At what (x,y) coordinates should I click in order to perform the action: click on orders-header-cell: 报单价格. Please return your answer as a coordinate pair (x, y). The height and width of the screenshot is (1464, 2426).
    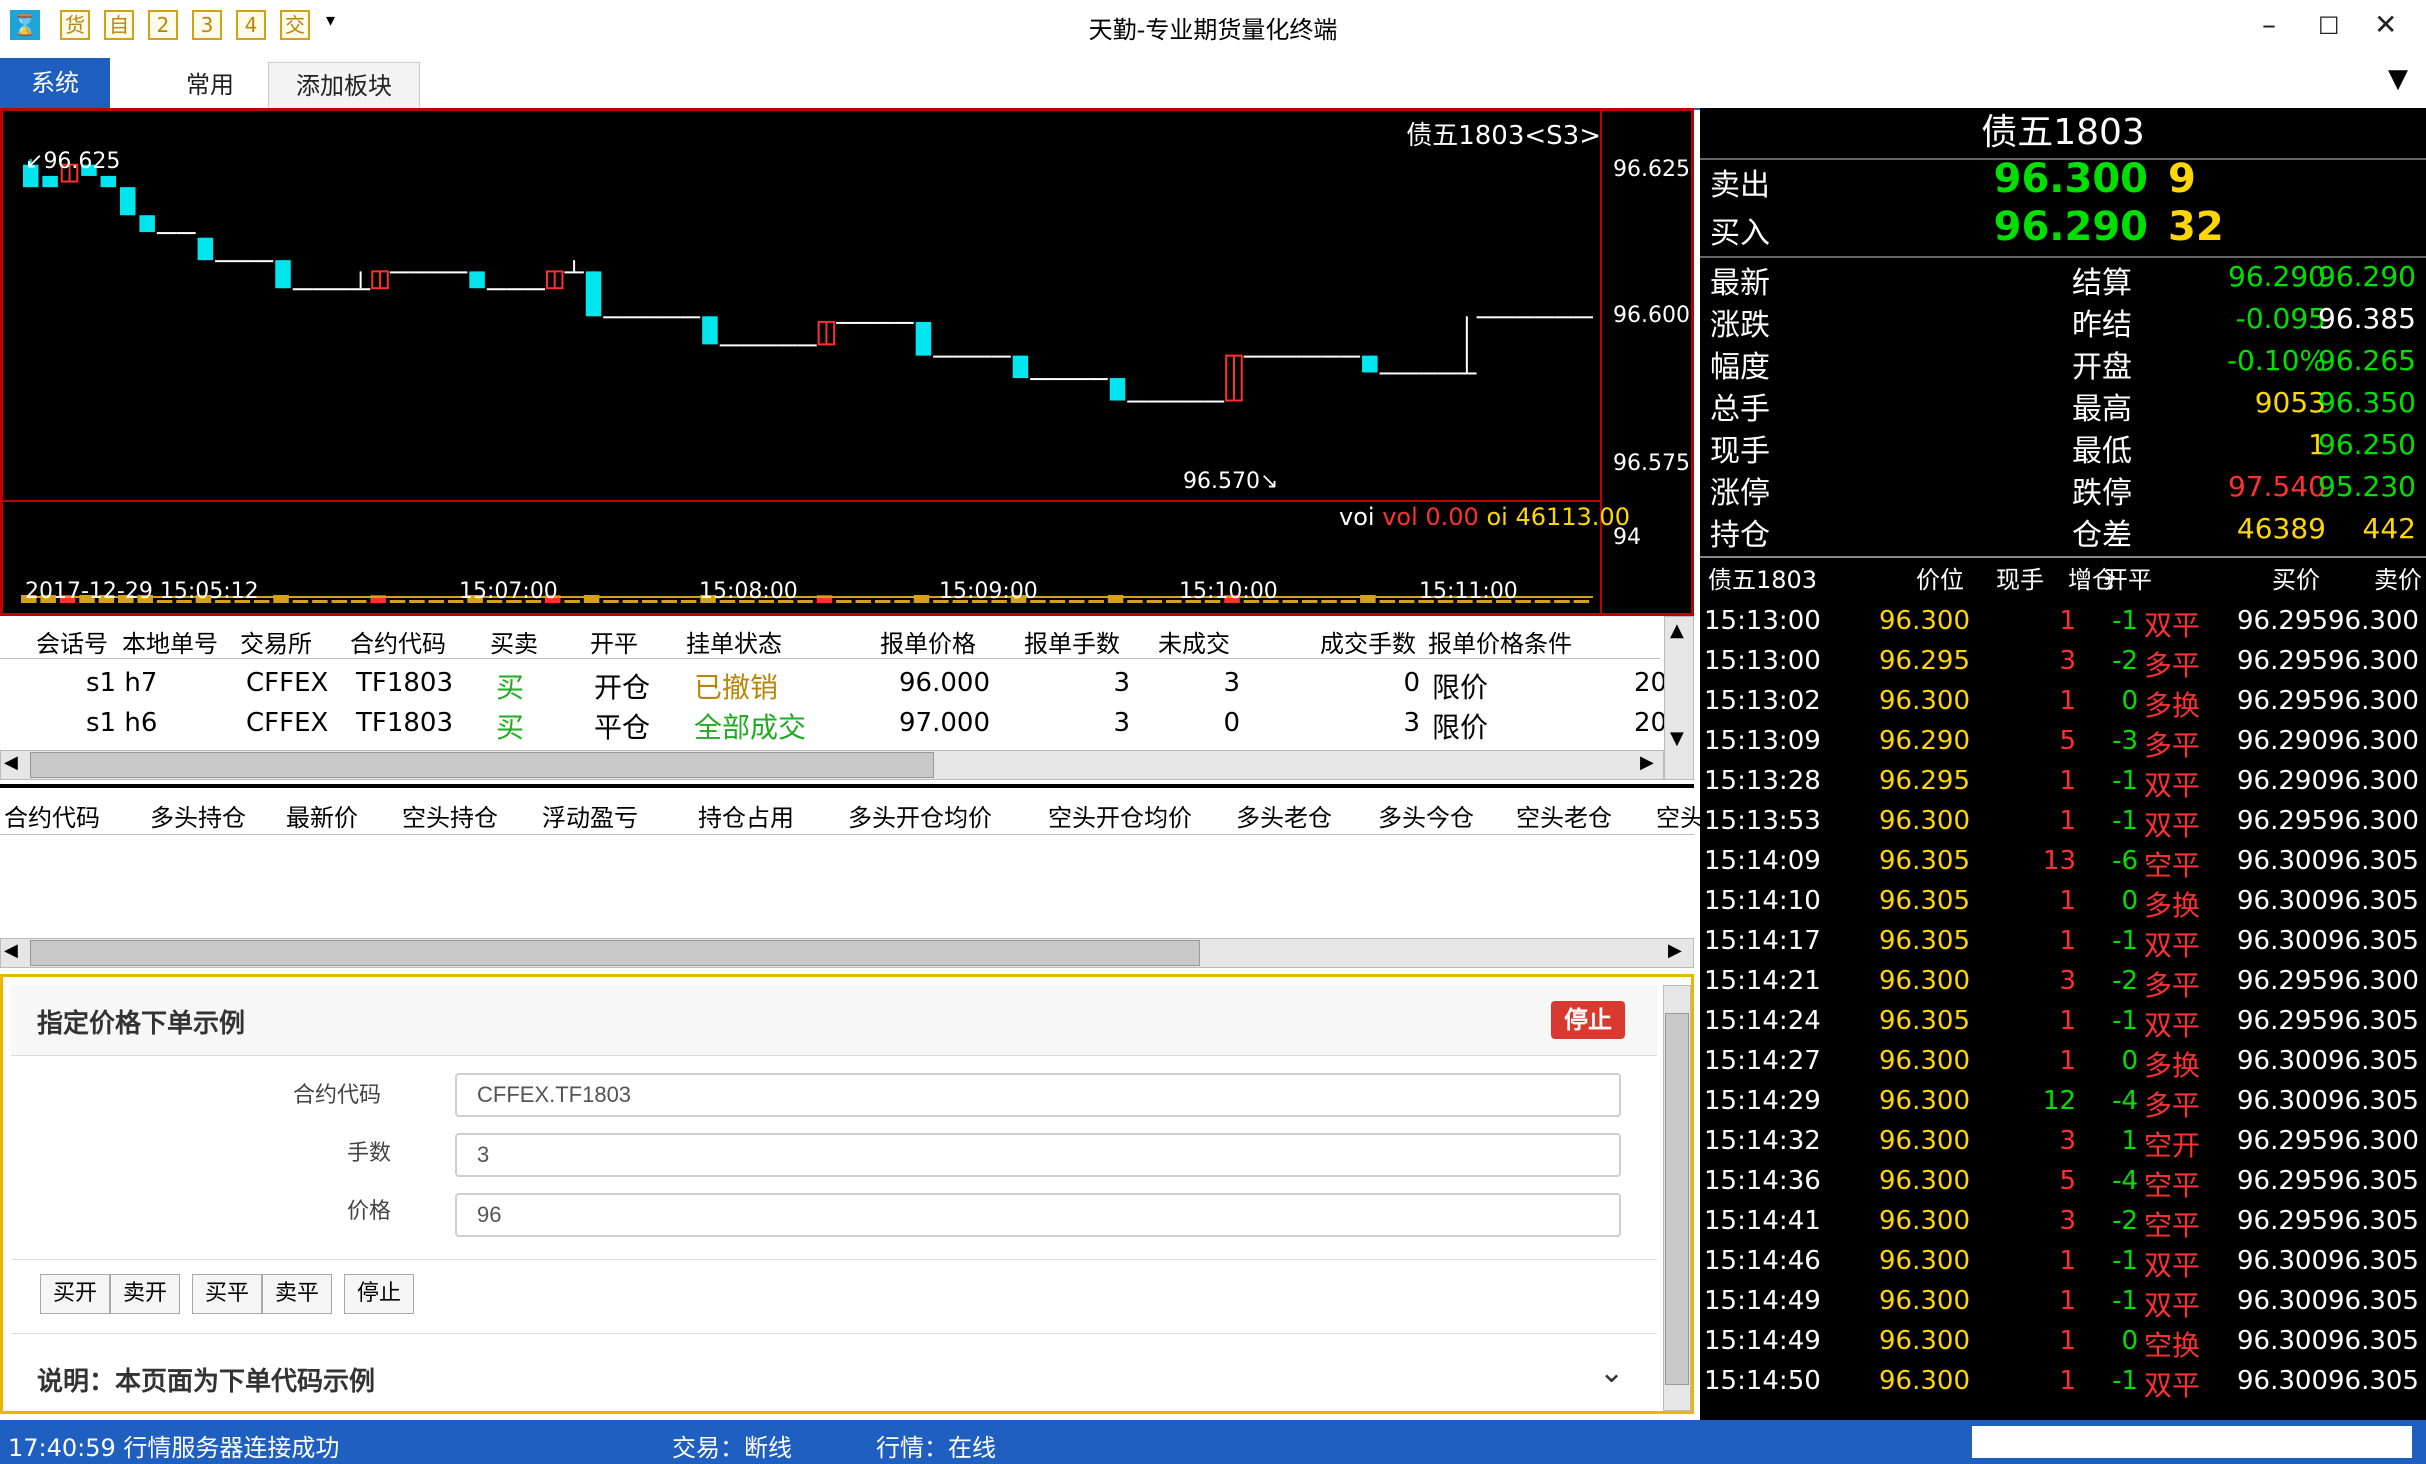
    Looking at the image, I should click on (928, 644).